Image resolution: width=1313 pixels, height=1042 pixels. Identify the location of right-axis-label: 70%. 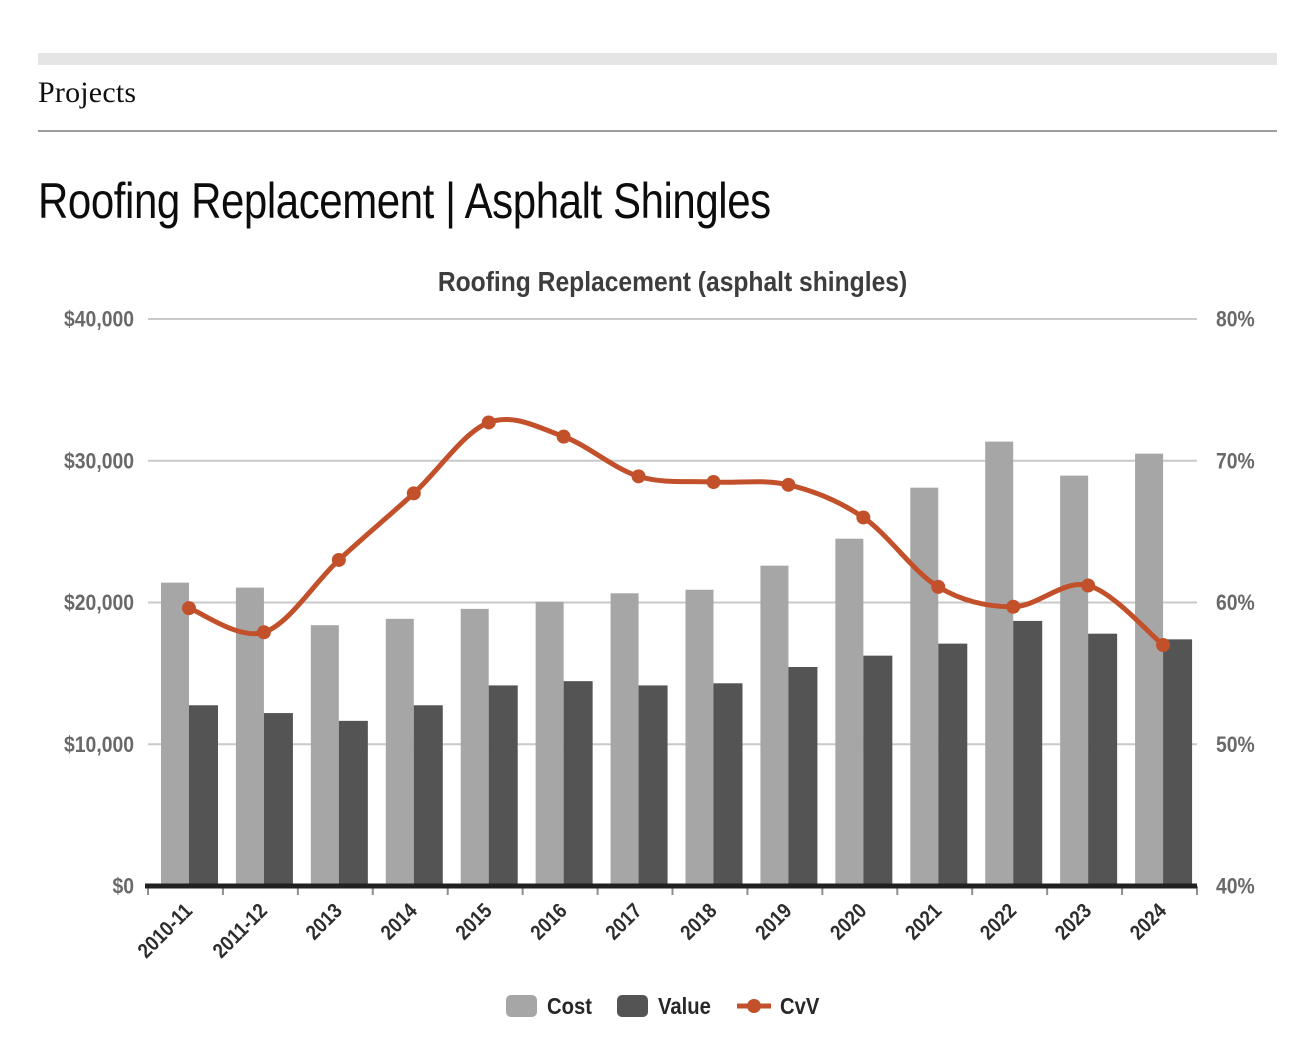
(1235, 461).